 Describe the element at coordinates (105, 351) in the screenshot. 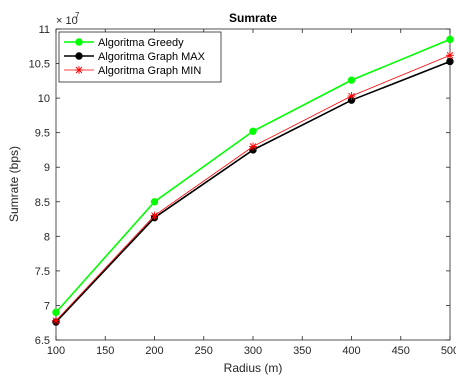

I see `x-tick-label: 150` at that location.